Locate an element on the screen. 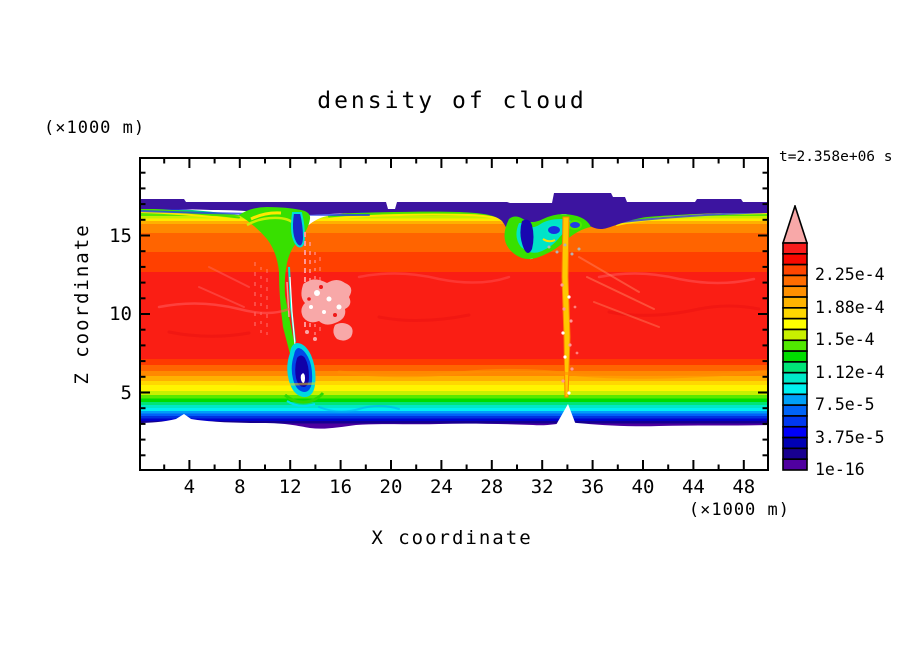  colorbar is located at coordinates (795, 338).